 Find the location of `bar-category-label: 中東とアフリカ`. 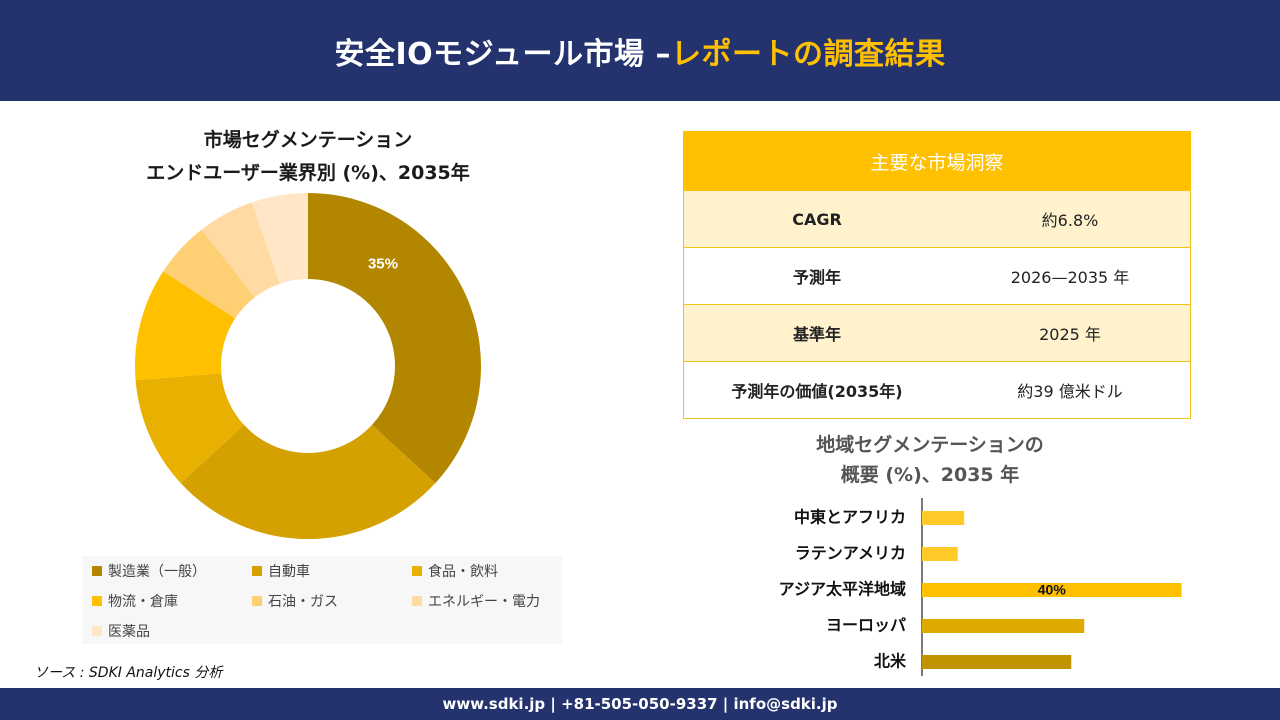

bar-category-label: 中東とアフリカ is located at coordinates (850, 517).